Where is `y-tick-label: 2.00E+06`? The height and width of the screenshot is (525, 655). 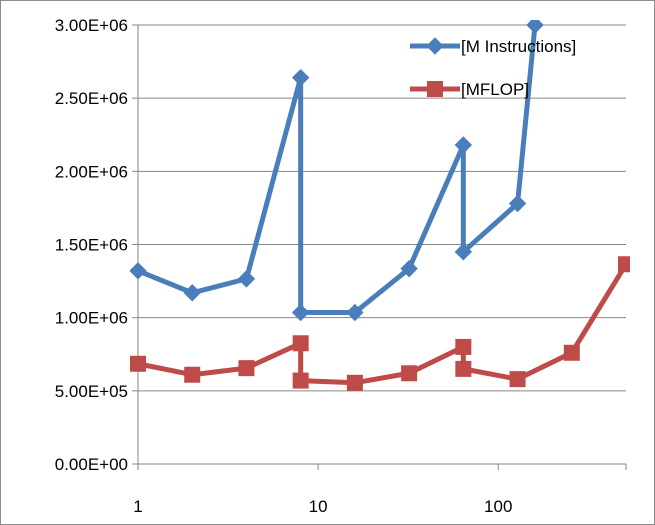
y-tick-label: 2.00E+06 is located at coordinates (91, 171).